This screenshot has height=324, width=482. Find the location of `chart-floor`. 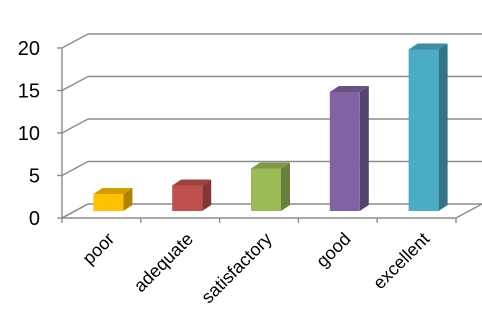

chart-floor is located at coordinates (271, 211).